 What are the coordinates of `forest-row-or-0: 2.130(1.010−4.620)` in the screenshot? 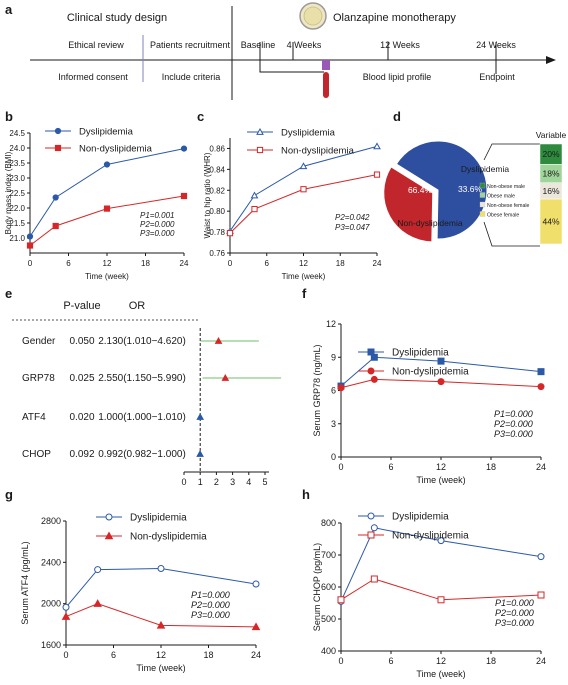 It's located at (142, 341).